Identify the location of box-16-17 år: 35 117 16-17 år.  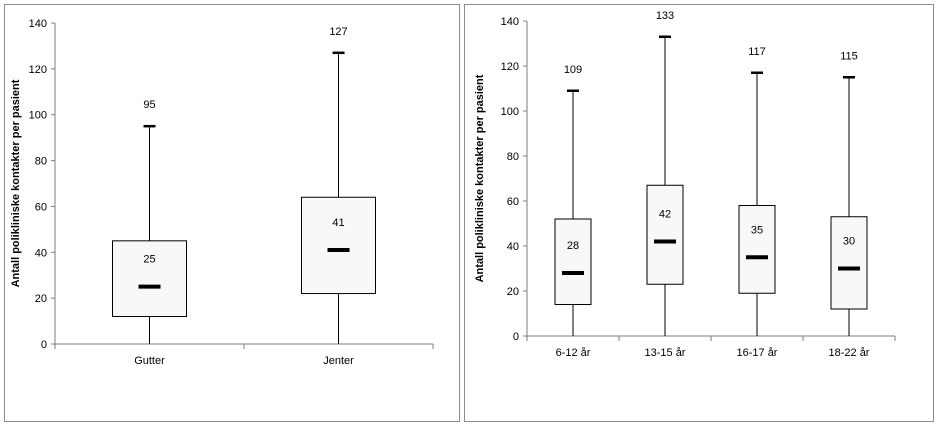
(757, 202).